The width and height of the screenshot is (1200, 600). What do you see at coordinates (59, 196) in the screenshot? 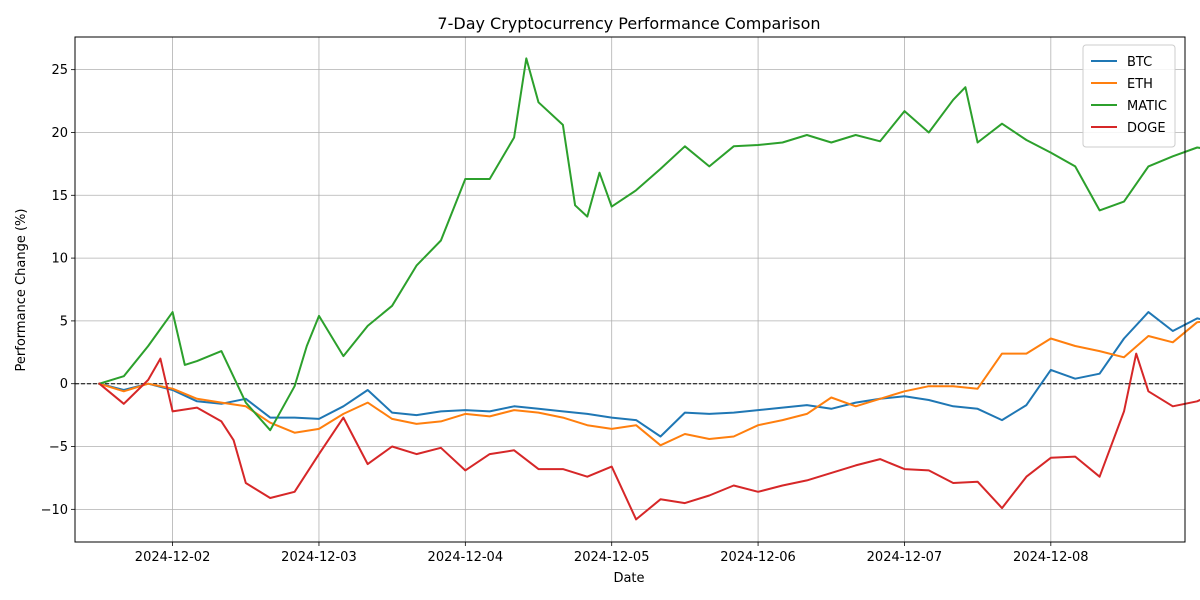
I see `y-tick-label: 15` at bounding box center [59, 196].